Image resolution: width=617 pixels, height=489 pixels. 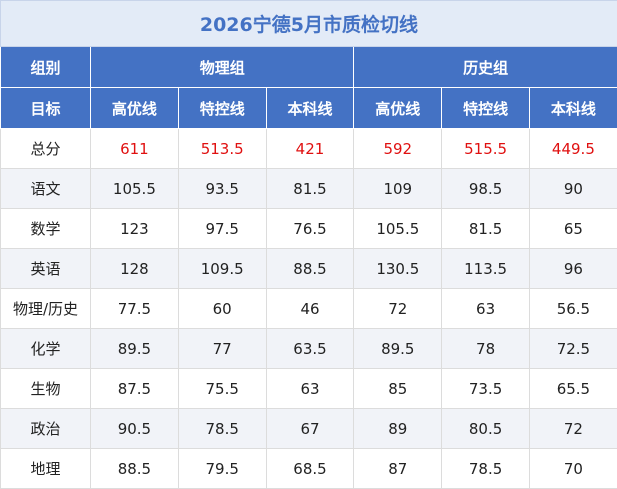 I want to click on table-row: 地理 88.5 79.5 68.5 87 78.5 70, so click(x=308, y=468).